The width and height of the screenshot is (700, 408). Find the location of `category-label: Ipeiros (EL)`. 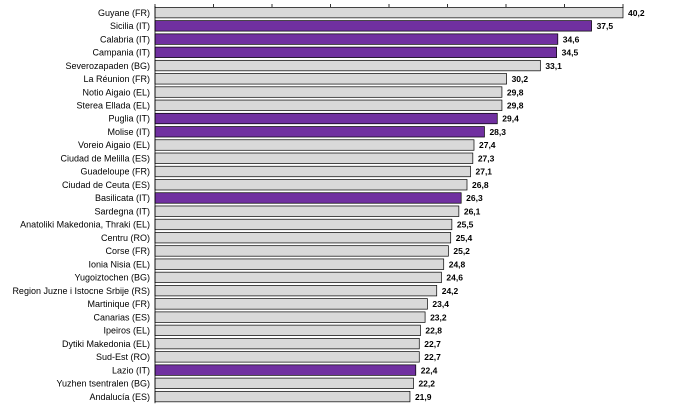

category-label: Ipeiros (EL) is located at coordinates (126, 331).